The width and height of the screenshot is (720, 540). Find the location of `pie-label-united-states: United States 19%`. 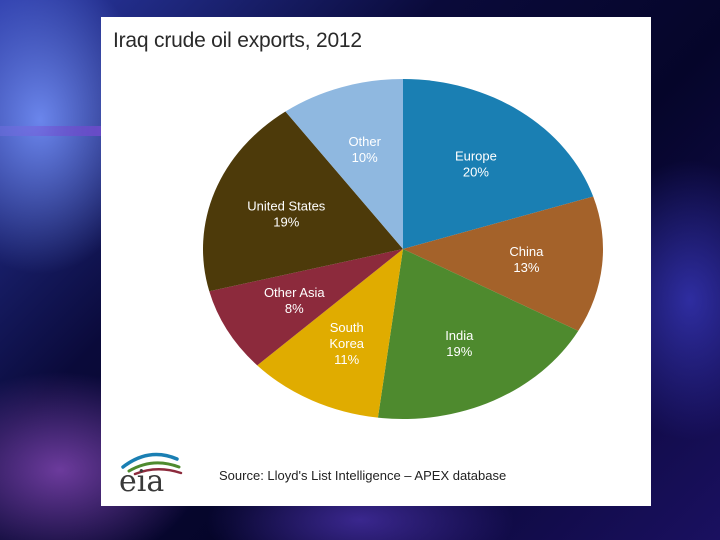

pie-label-united-states: United States 19% is located at coordinates (286, 213).